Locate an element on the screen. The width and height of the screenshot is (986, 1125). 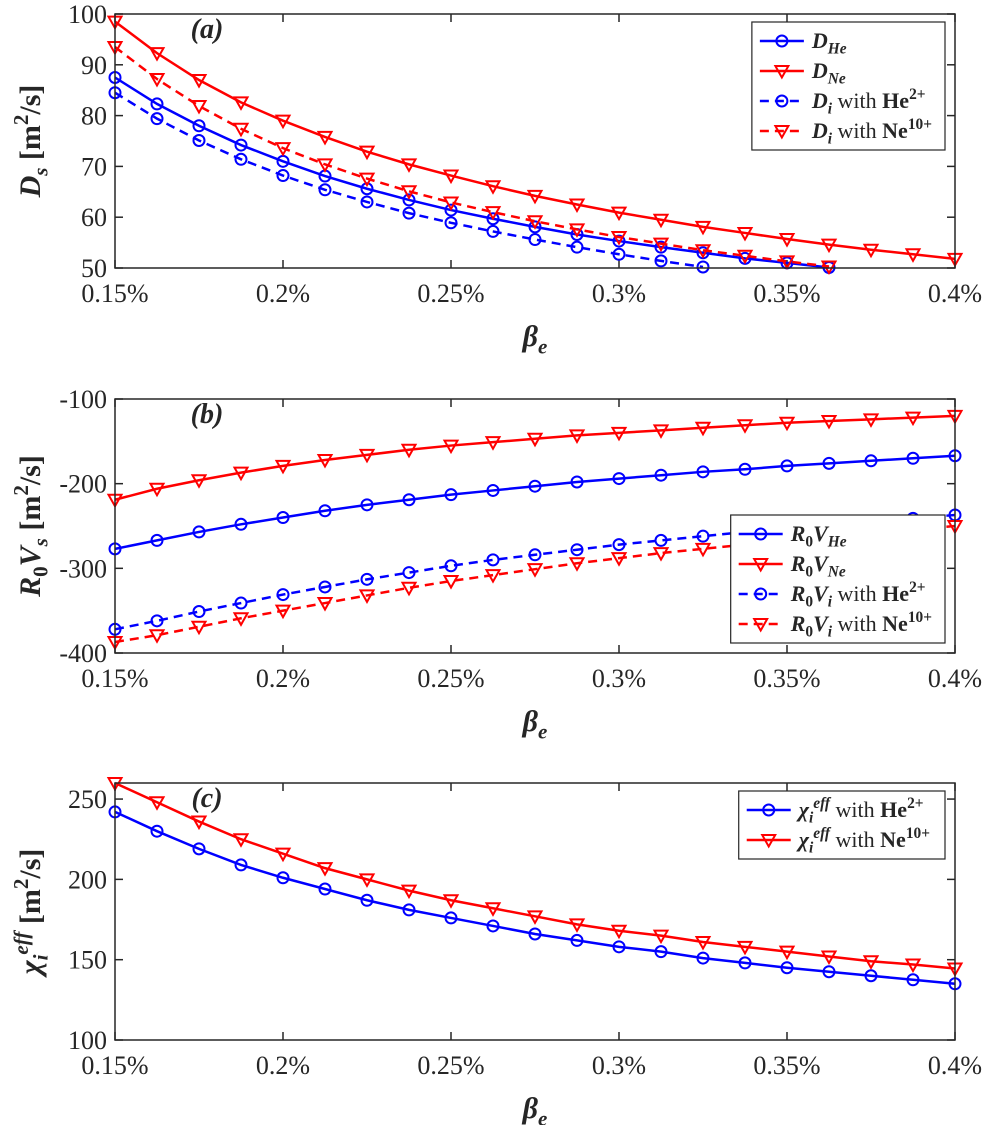
text-part: with is located at coordinates (857, 623).